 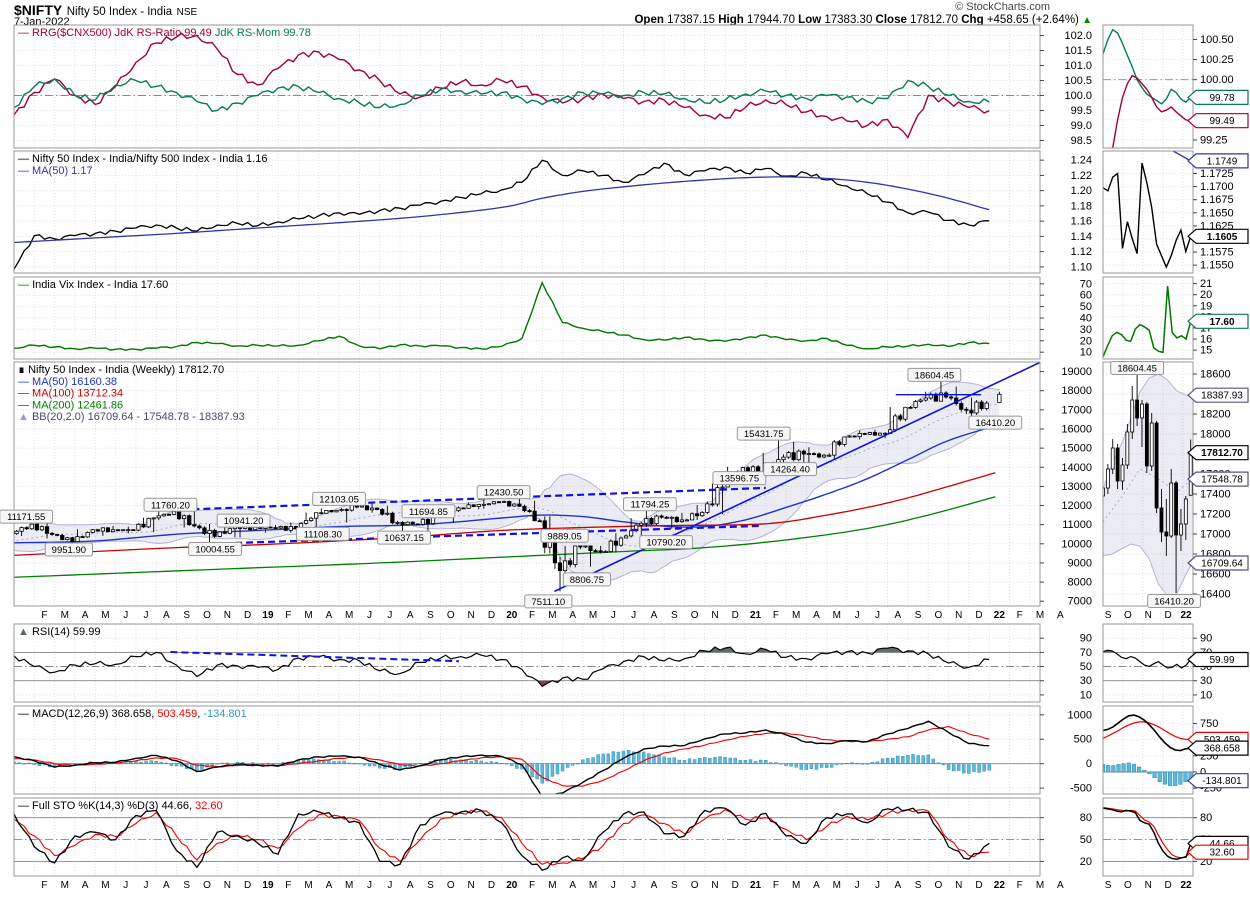 What do you see at coordinates (1215, 415) in the screenshot?
I see `axis-tick-label: 18200` at bounding box center [1215, 415].